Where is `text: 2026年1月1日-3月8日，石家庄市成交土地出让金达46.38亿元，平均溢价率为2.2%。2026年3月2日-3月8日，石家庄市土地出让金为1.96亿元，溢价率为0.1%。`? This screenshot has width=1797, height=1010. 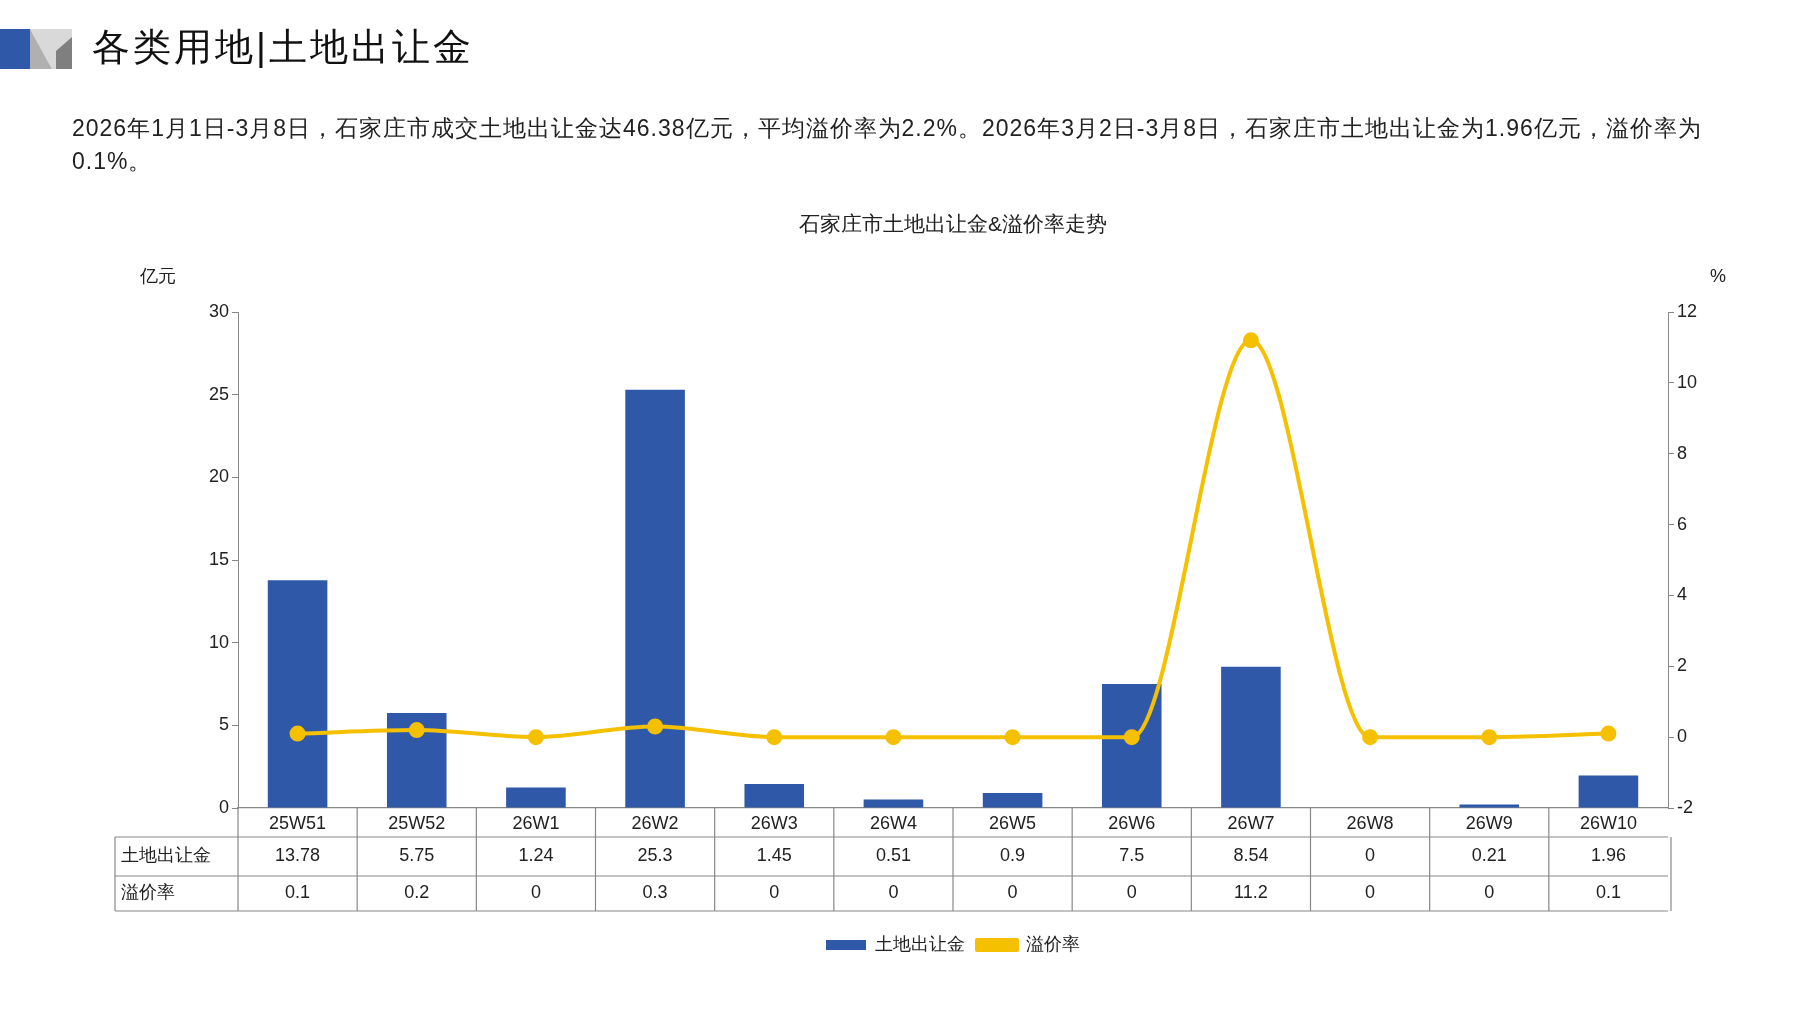
text: 2026年1月1日-3月8日，石家庄市成交土地出让金达46.38亿元，平均溢价率为2.2%。2026年3月2日-3月8日，石家庄市土地出让金为1.96亿元，溢价率为0.1%。 is located at coordinates (887, 145).